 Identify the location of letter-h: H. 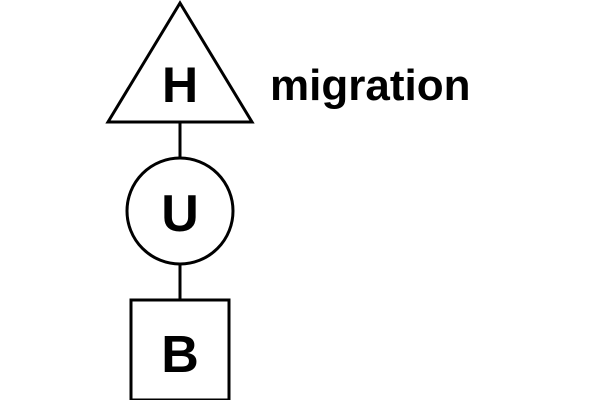
(180, 85).